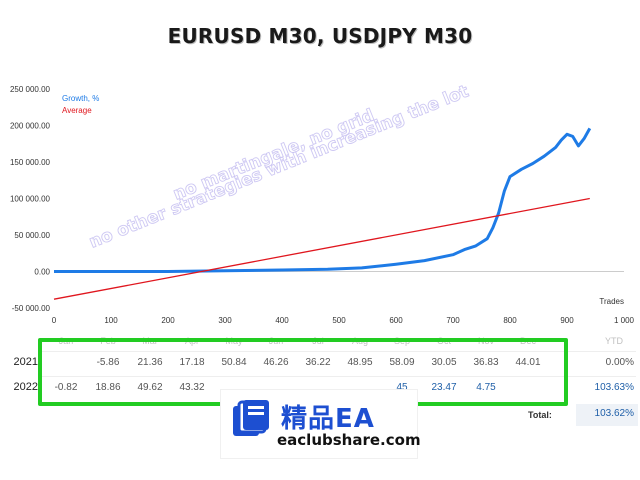 The width and height of the screenshot is (640, 480). Describe the element at coordinates (444, 362) in the screenshot. I see `month-value-cell: 30.05` at that location.